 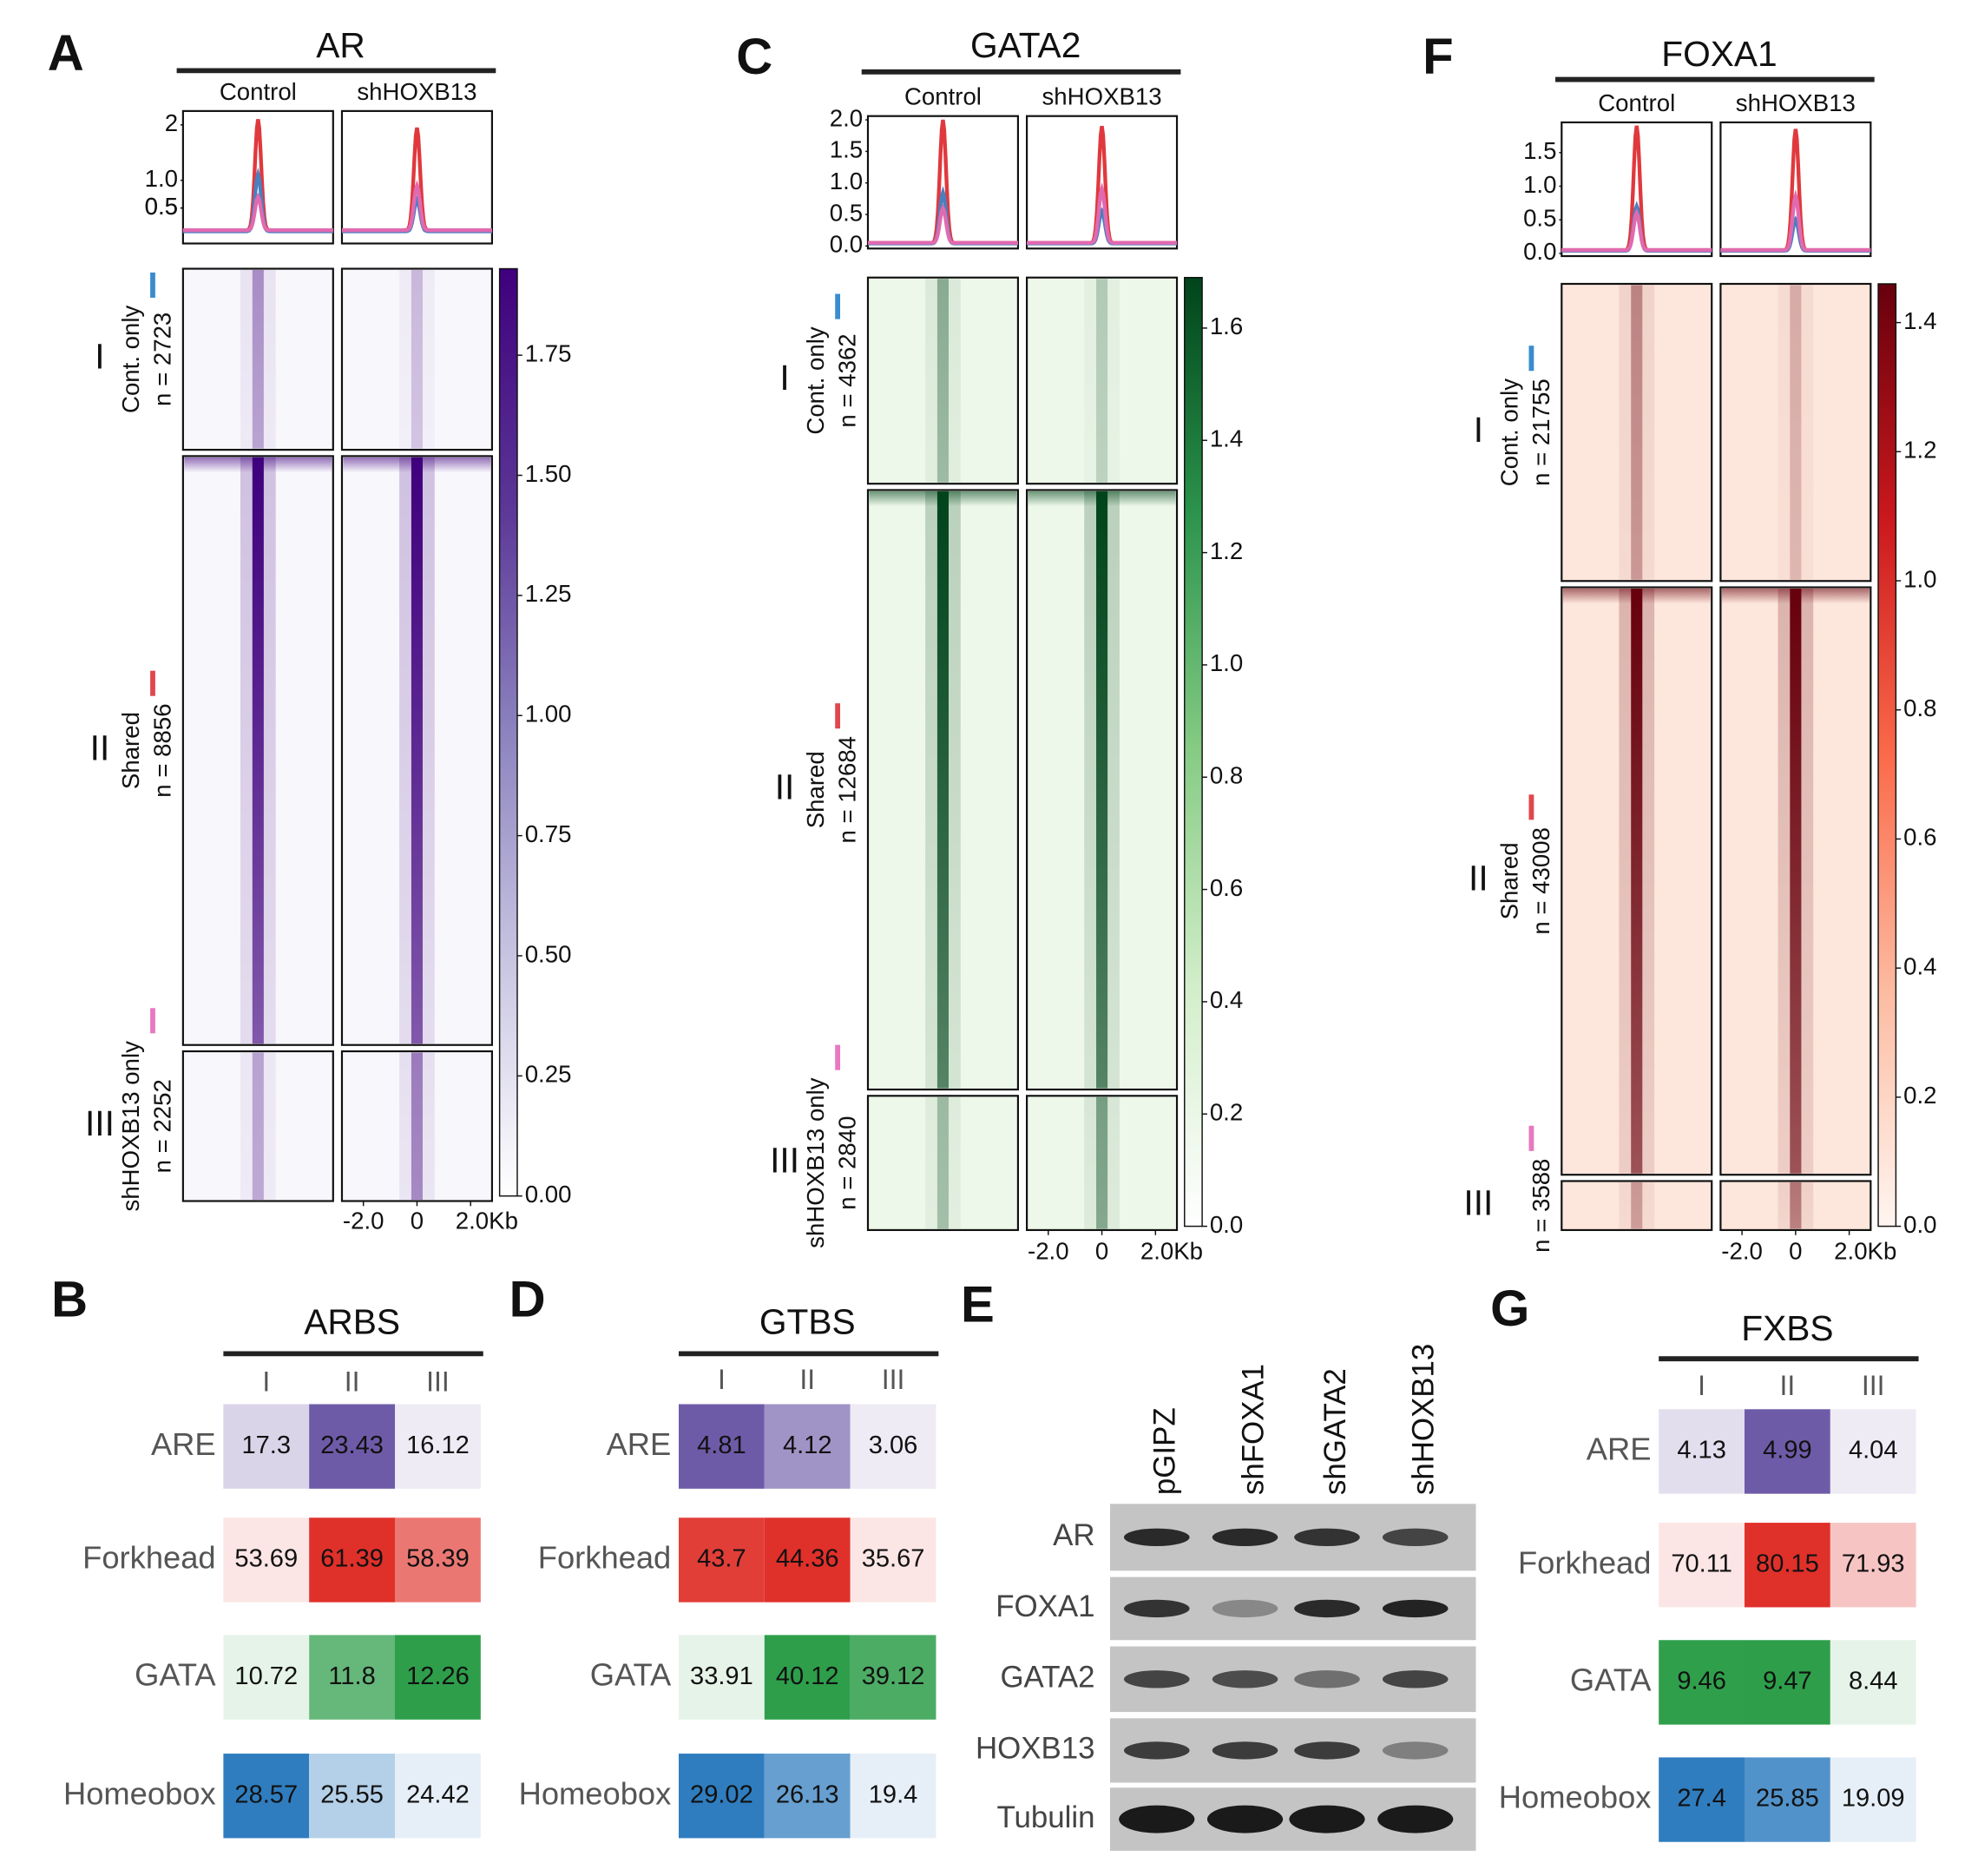 I want to click on lane-label: pGIPZ, so click(x=1165, y=1451).